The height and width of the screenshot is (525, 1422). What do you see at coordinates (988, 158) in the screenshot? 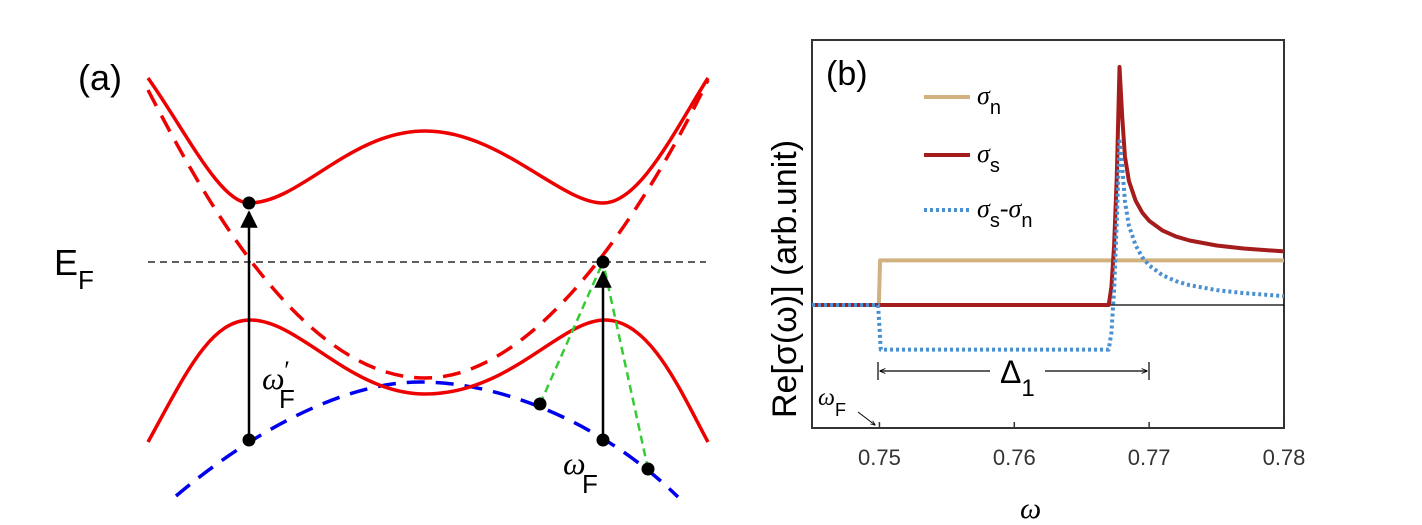
I see `legend-sigma-s: σs` at bounding box center [988, 158].